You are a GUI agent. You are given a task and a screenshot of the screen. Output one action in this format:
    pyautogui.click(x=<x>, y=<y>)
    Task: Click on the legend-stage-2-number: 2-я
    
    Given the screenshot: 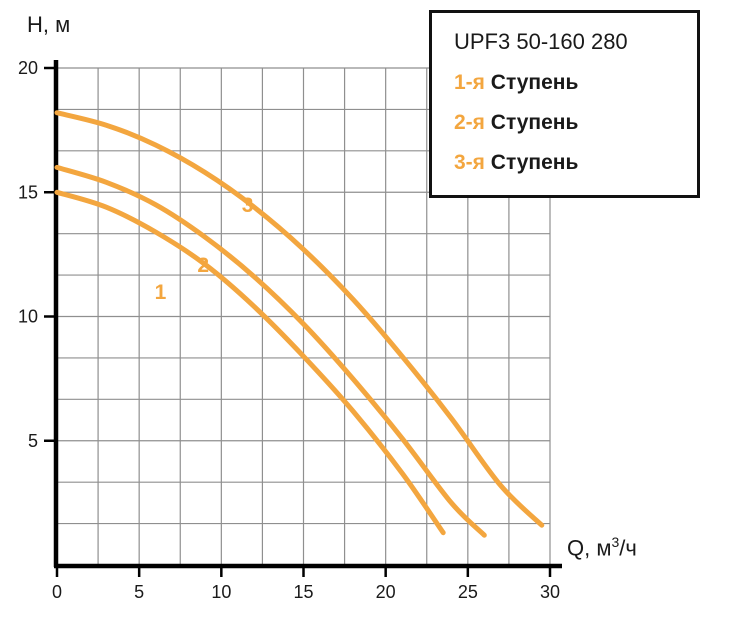 What is the action you would take?
    pyautogui.click(x=469, y=122)
    